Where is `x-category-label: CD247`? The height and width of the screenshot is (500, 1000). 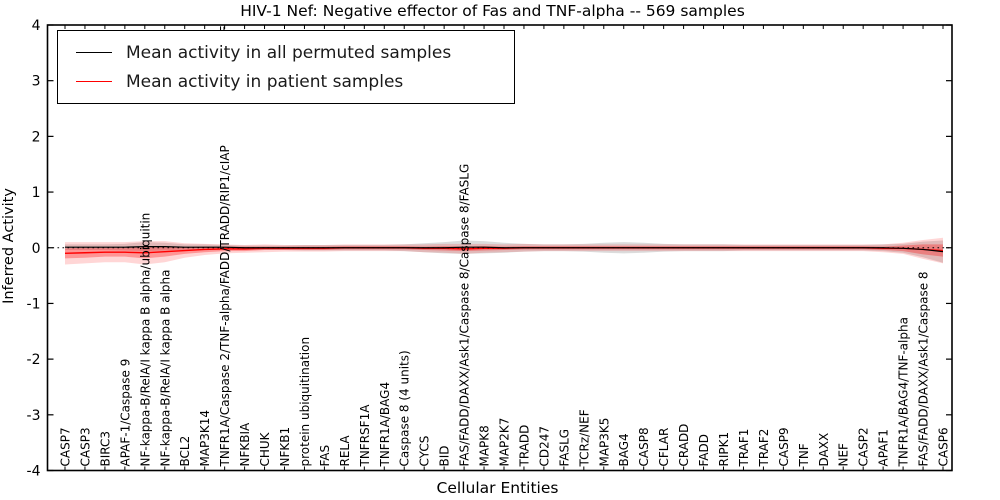
x-category-label: CD247 is located at coordinates (544, 446).